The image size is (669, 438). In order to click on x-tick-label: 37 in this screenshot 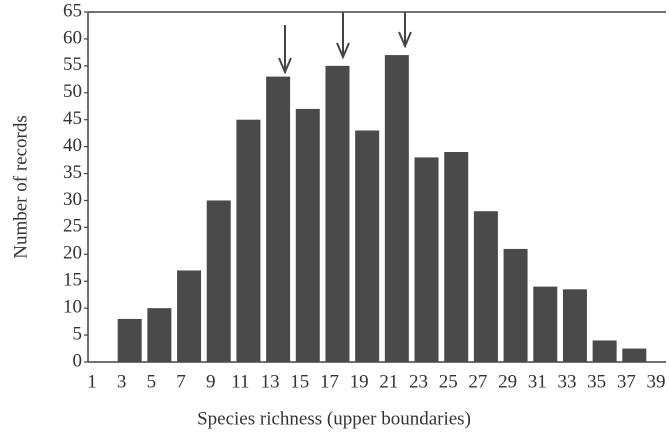, I will do `click(626, 381)`.